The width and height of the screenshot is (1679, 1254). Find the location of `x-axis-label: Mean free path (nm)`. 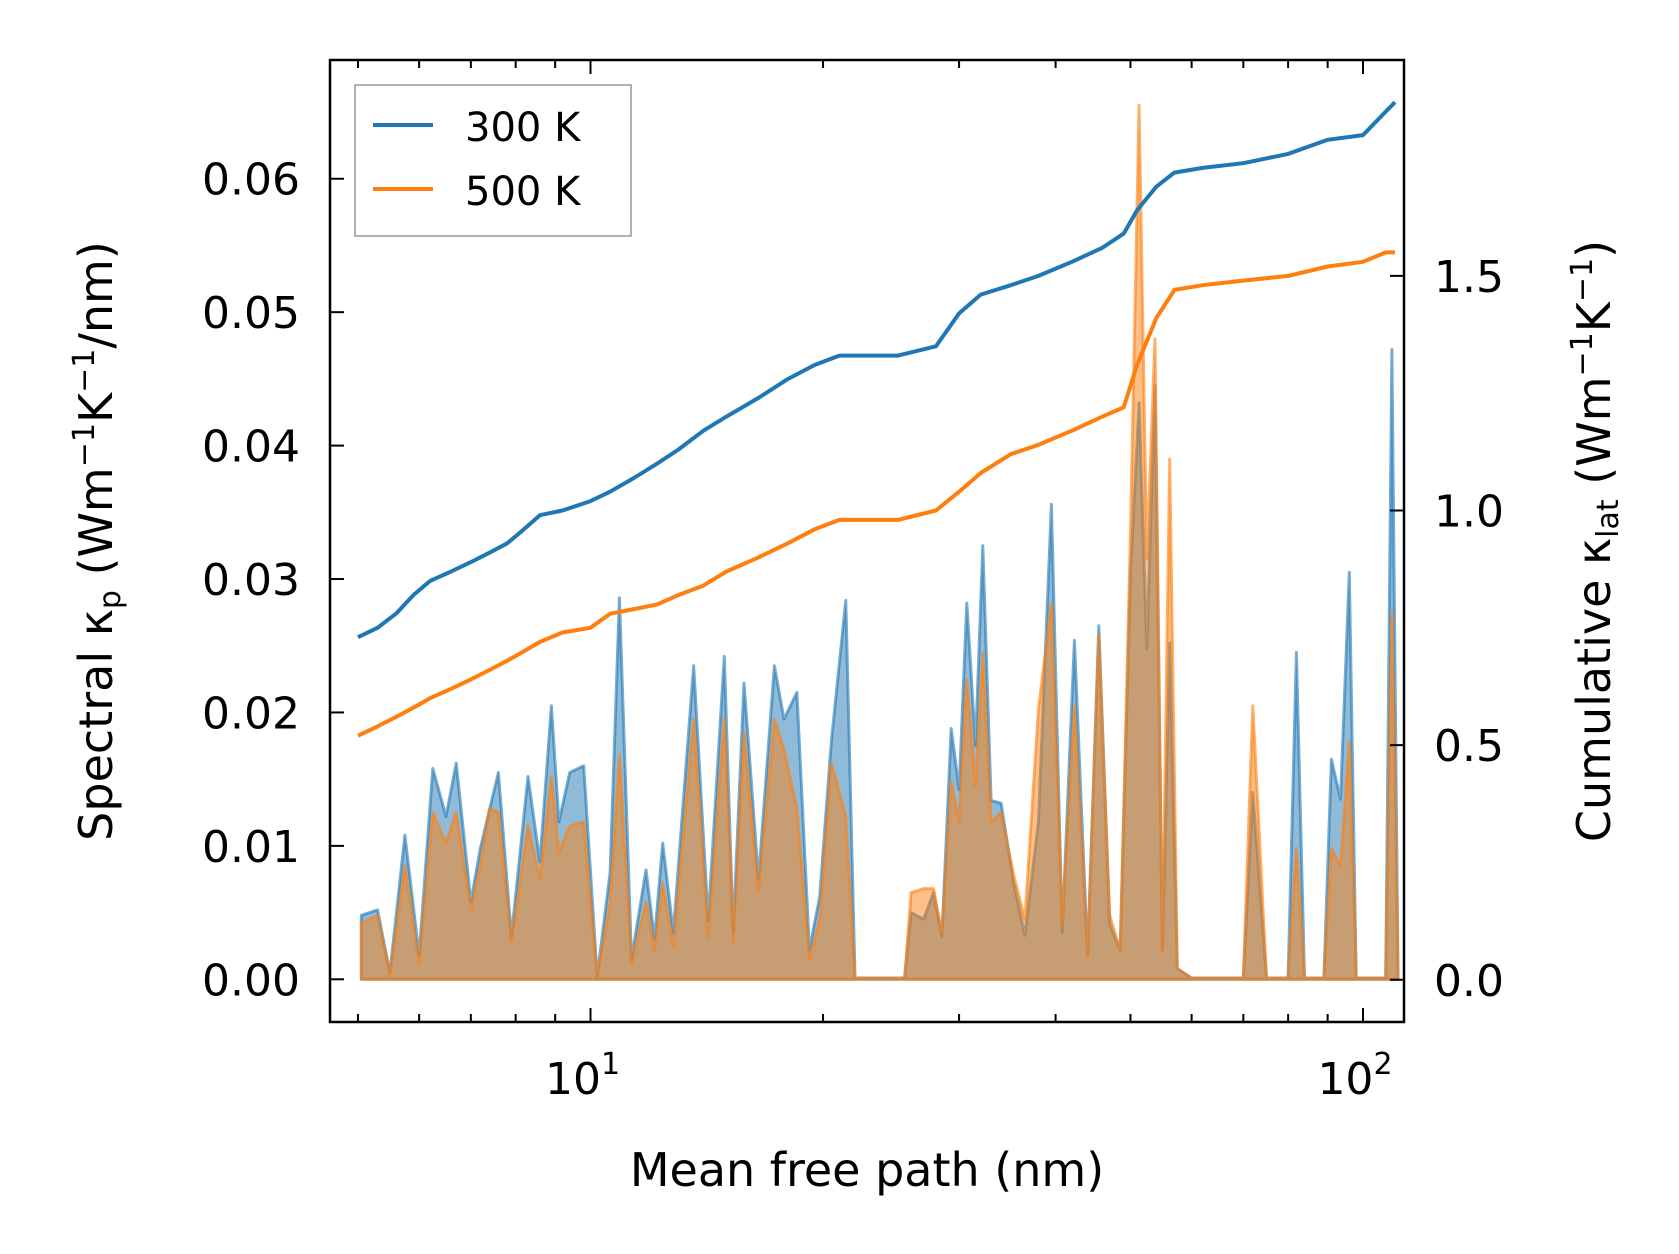

x-axis-label: Mean free path (nm) is located at coordinates (867, 1170).